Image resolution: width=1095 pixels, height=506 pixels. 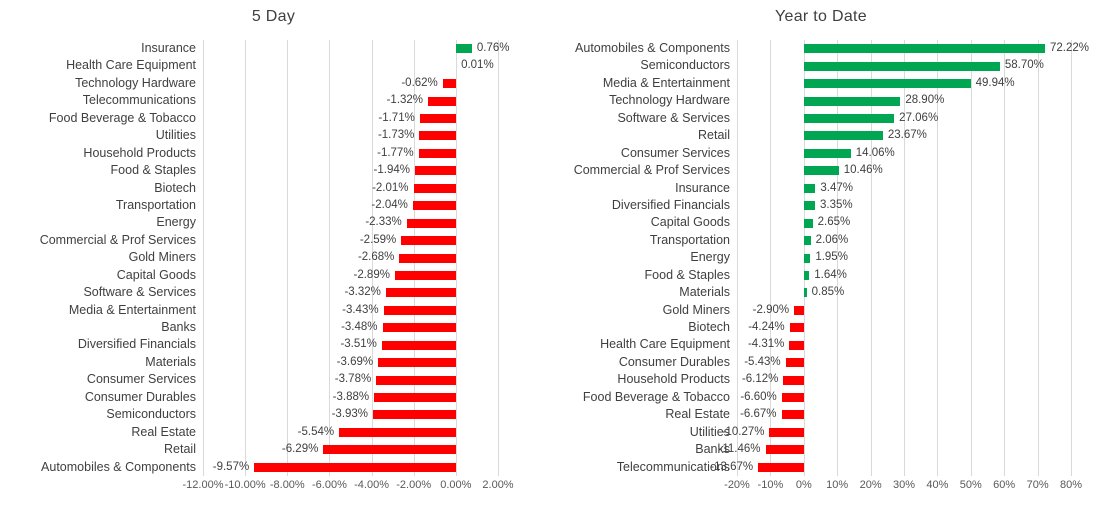 I want to click on x-tick-label: 40%, so click(x=937, y=485).